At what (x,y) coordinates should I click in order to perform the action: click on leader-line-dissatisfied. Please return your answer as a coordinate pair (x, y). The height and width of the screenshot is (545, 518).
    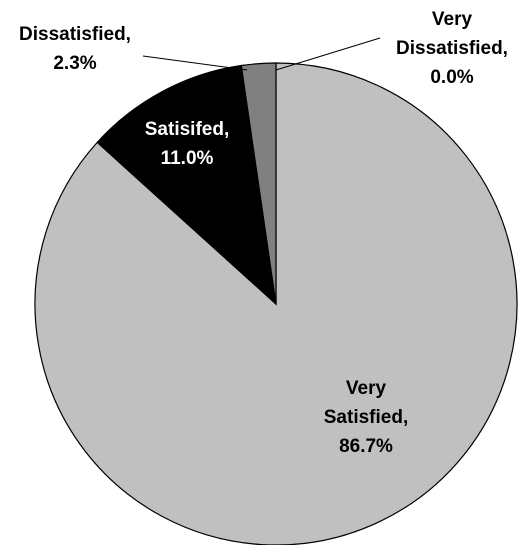
    Looking at the image, I should click on (195, 63).